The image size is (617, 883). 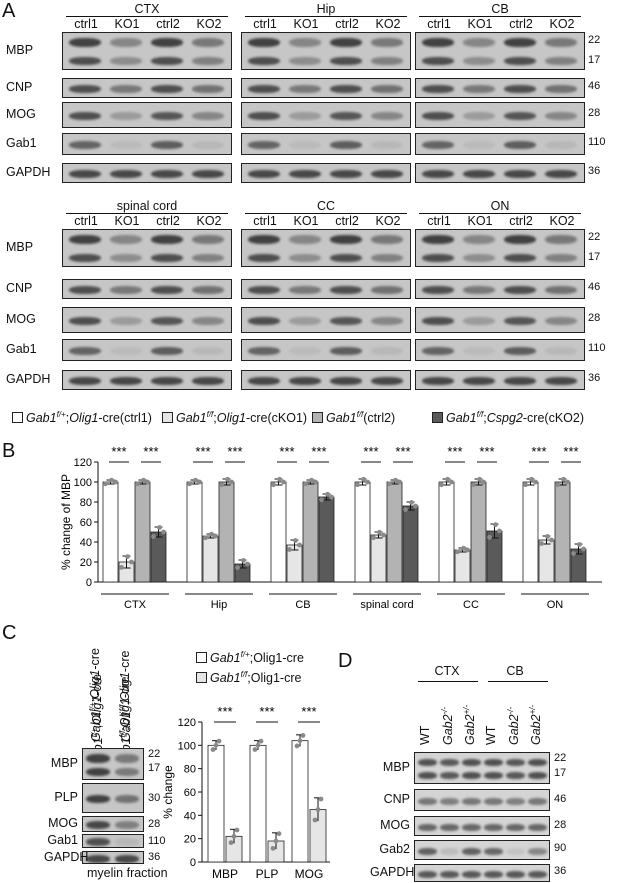 What do you see at coordinates (493, 851) in the screenshot?
I see `gab2-band` at bounding box center [493, 851].